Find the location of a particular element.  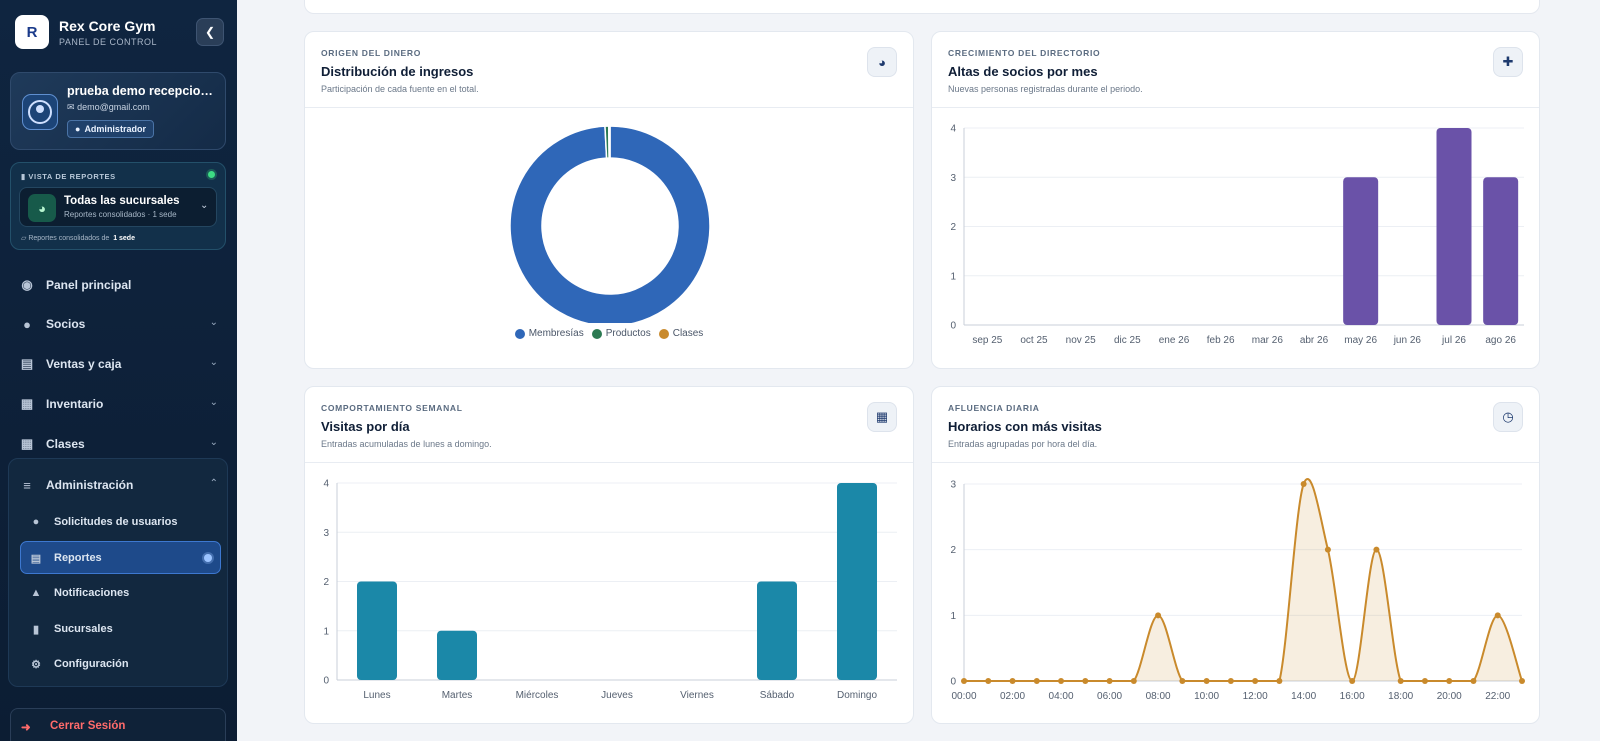

card-title: Altas de socios por mes is located at coordinates (1023, 71).